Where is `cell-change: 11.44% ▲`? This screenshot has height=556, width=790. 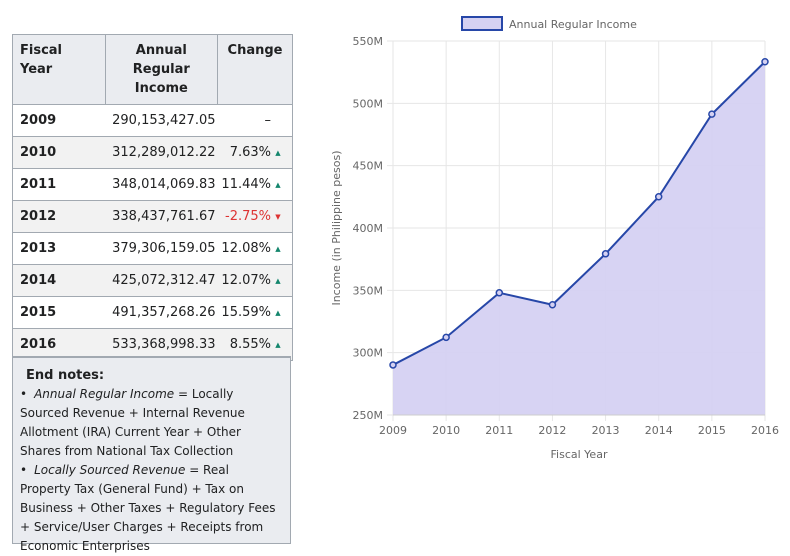
cell-change: 11.44% ▲ is located at coordinates (255, 184).